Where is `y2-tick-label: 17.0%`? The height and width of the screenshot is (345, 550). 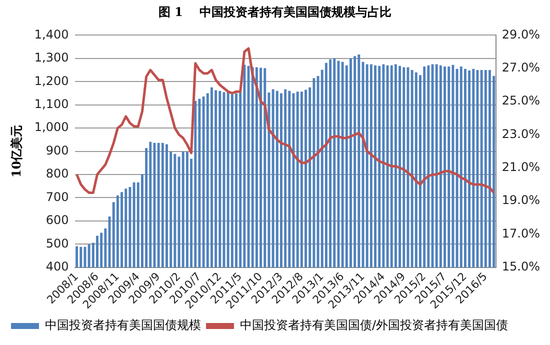
y2-tick-label: 17.0% is located at coordinates (521, 233).